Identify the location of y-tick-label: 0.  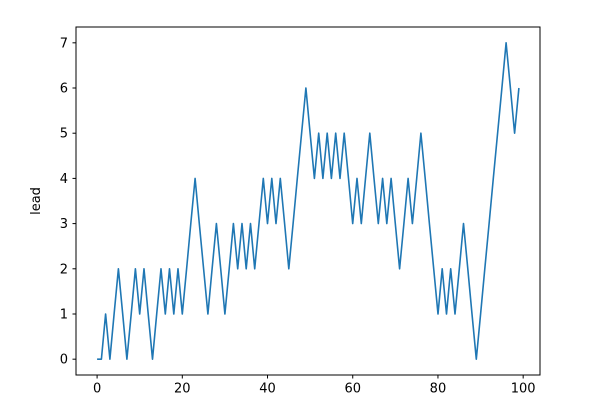
(64, 360).